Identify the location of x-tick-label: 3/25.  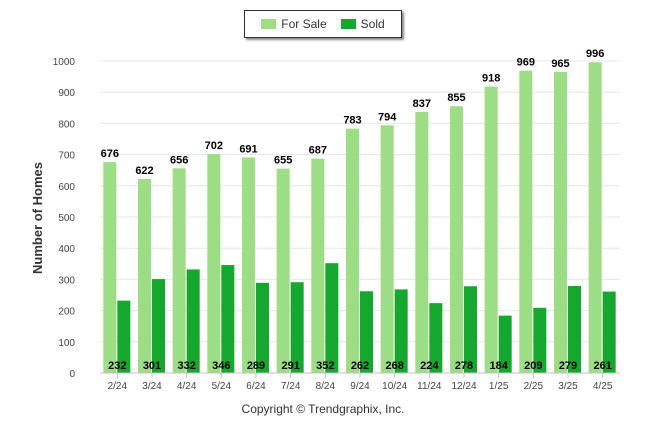
(568, 386).